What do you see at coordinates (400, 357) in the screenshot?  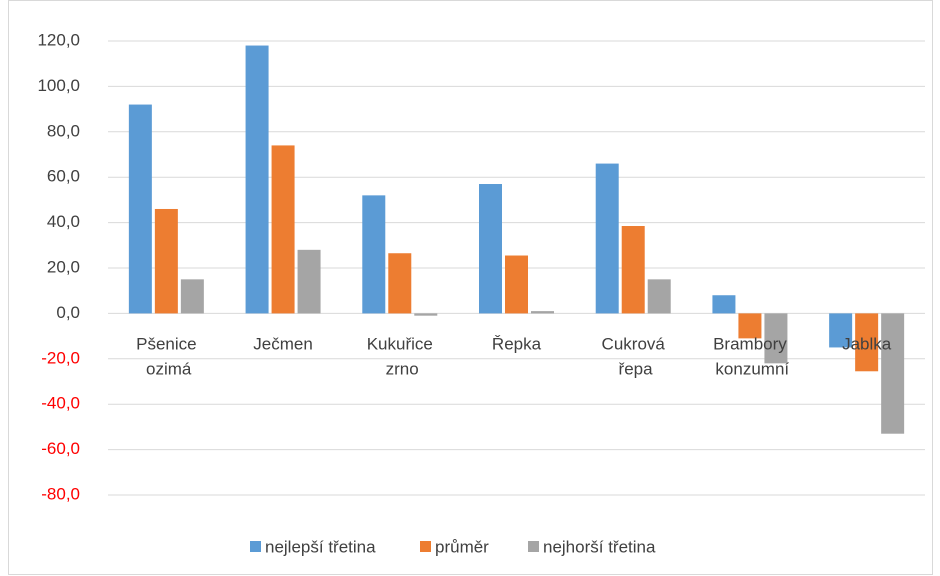 I see `x-tick-label: Kukuřice zrno` at bounding box center [400, 357].